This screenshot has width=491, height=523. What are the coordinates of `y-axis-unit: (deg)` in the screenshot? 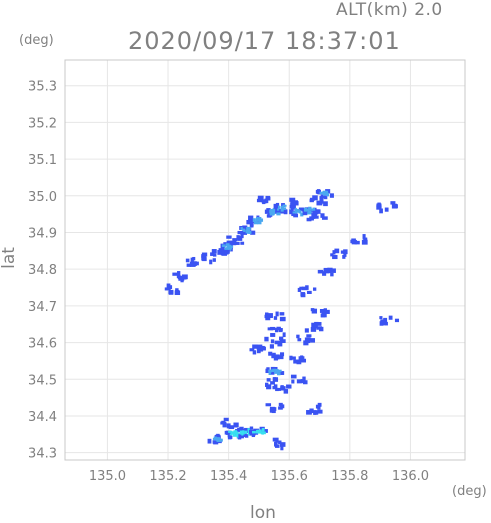 It's located at (36, 40).